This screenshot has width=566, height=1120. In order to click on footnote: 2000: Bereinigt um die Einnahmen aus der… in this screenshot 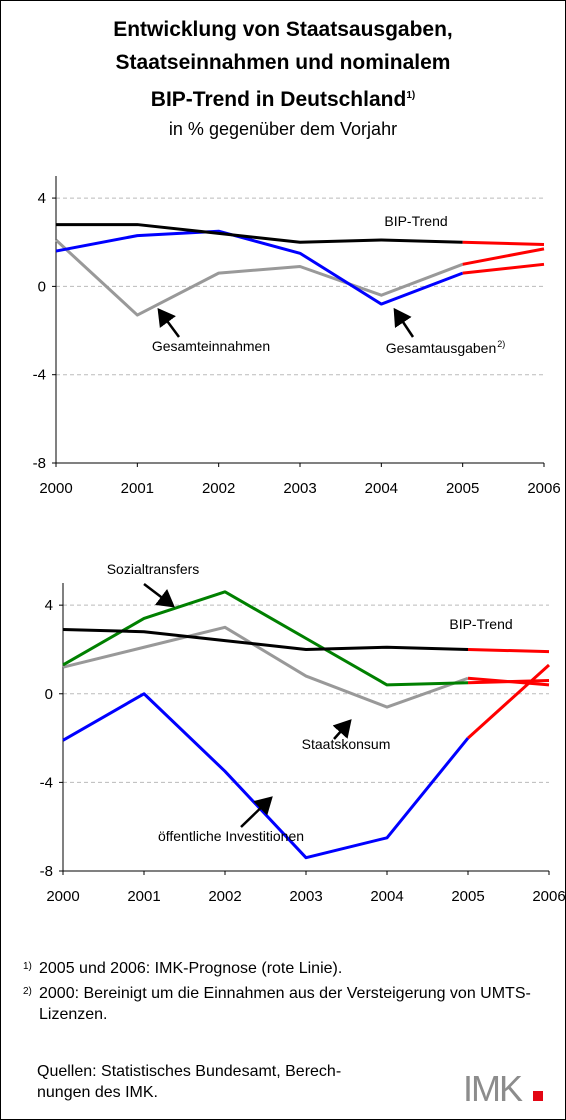, I will do `click(285, 1004)`.